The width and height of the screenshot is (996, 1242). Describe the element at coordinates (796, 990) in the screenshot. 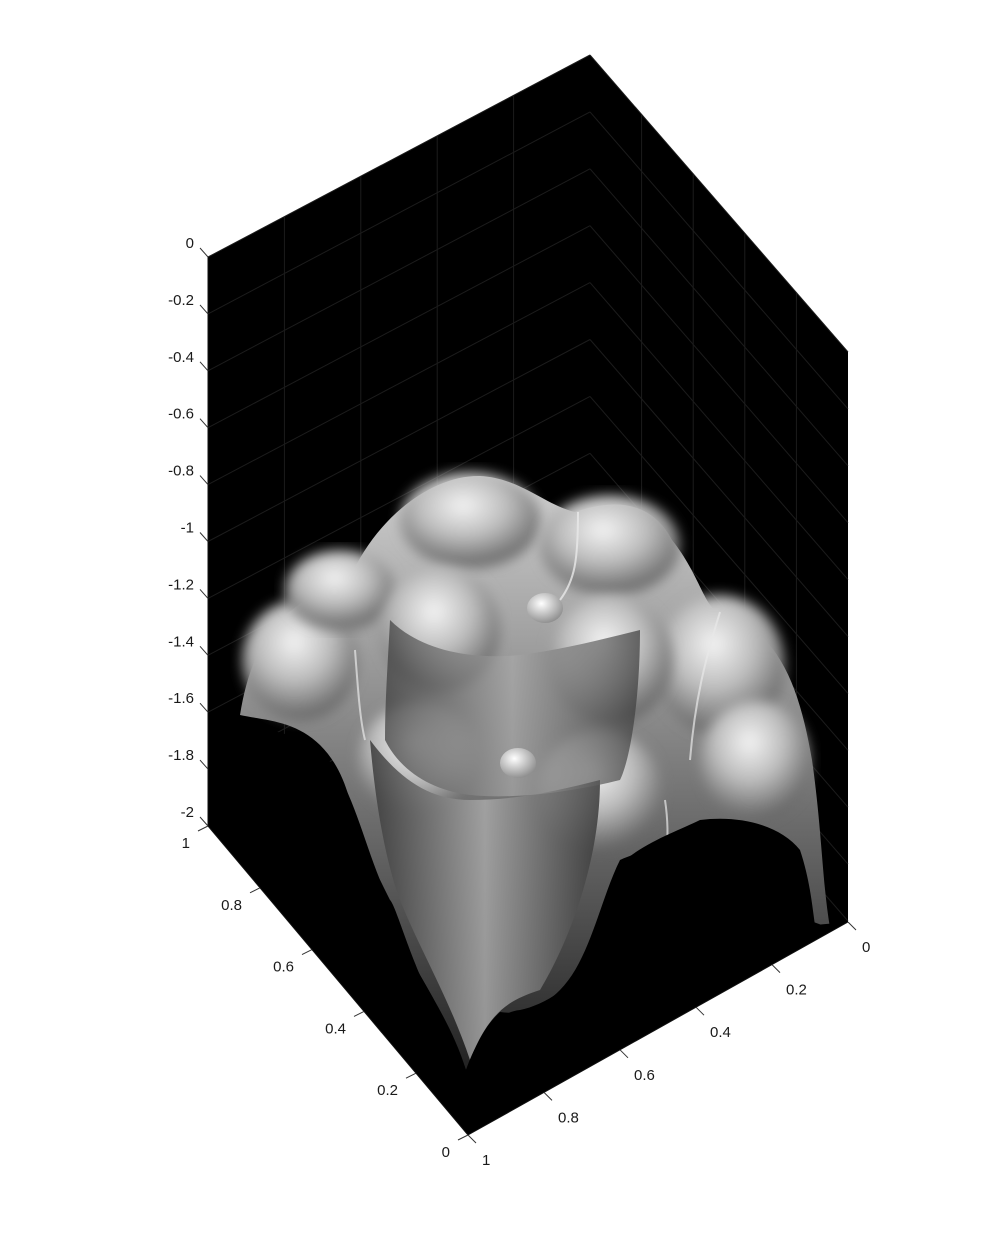

I see `x-tick-label: 0.2` at that location.